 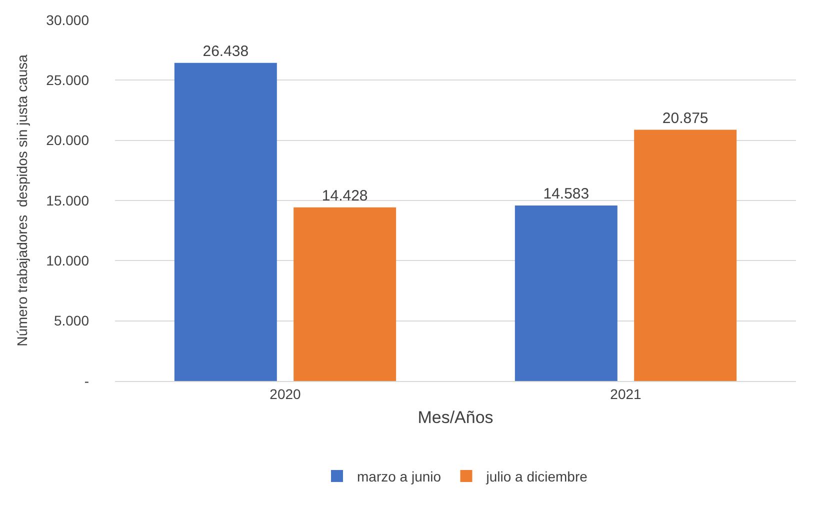 What do you see at coordinates (68, 260) in the screenshot?
I see `y-tick-label: 10.000` at bounding box center [68, 260].